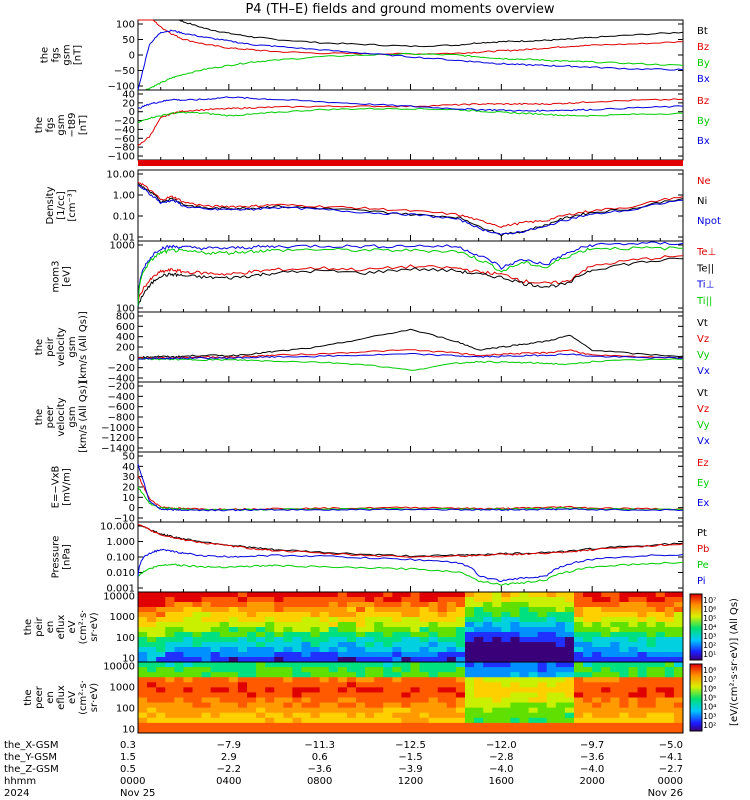 This screenshot has width=750, height=800. Describe the element at coordinates (61, 697) in the screenshot. I see `y-axis-label-line: eflux` at that location.